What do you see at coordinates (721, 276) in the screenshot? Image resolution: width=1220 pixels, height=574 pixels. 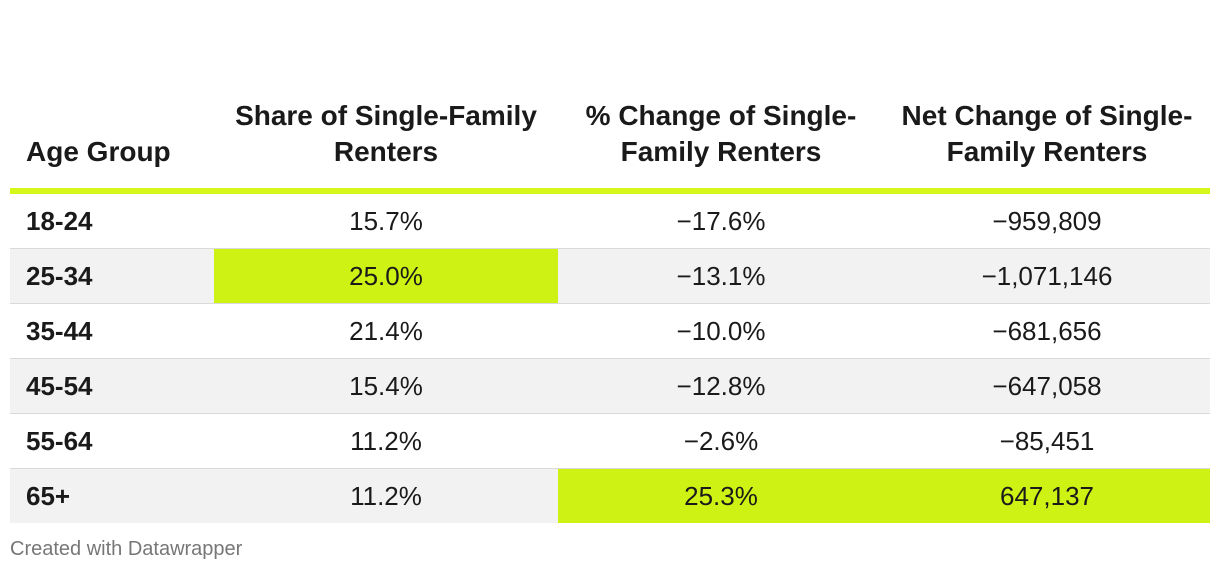 I see `cell-pct-change: −13.1%` at bounding box center [721, 276].